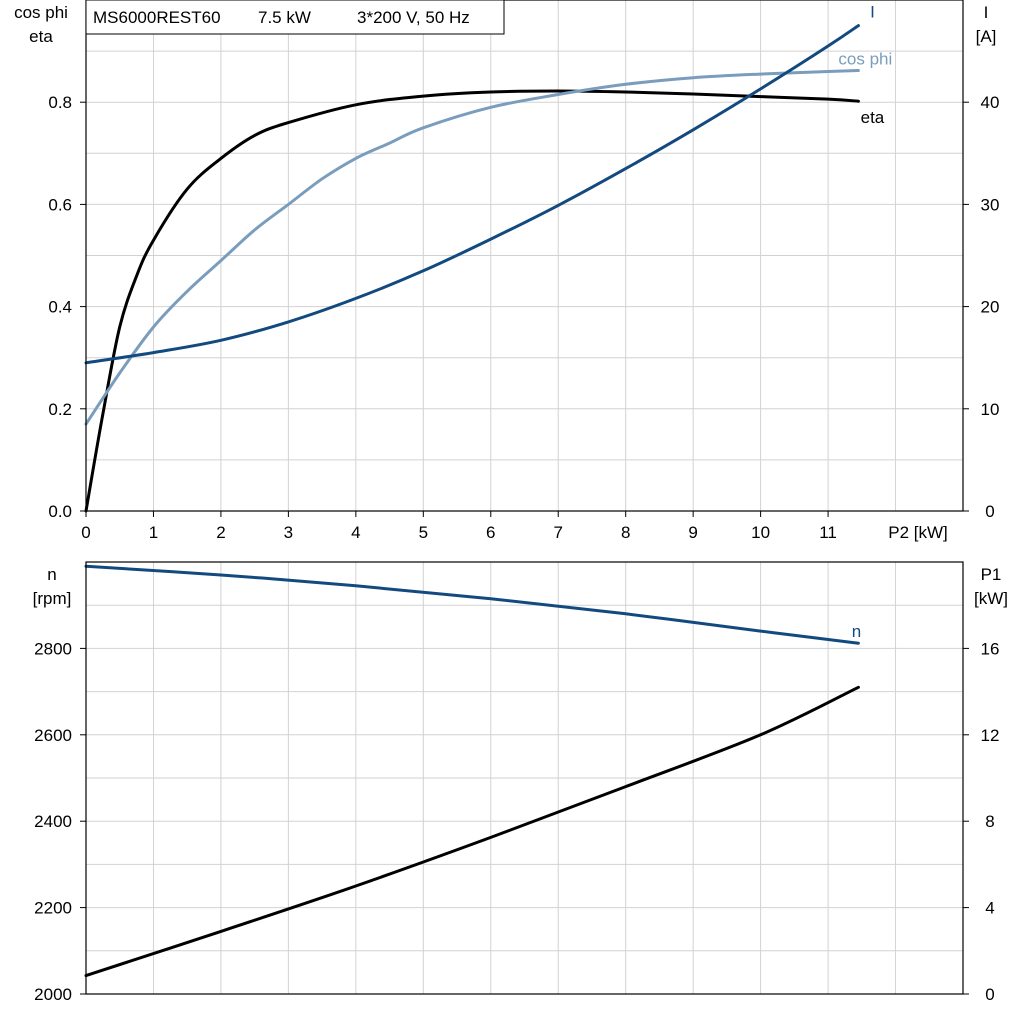  Describe the element at coordinates (557, 532) in the screenshot. I see `x-axis-tick-label: 7` at that location.